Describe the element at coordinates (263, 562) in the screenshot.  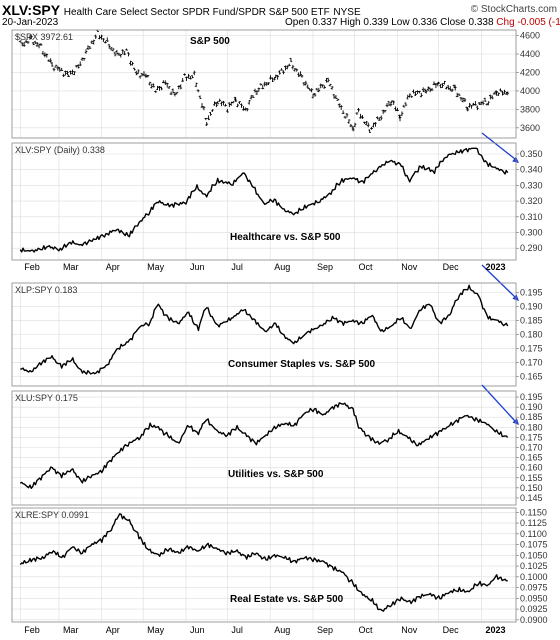
I see `series-line` at that location.